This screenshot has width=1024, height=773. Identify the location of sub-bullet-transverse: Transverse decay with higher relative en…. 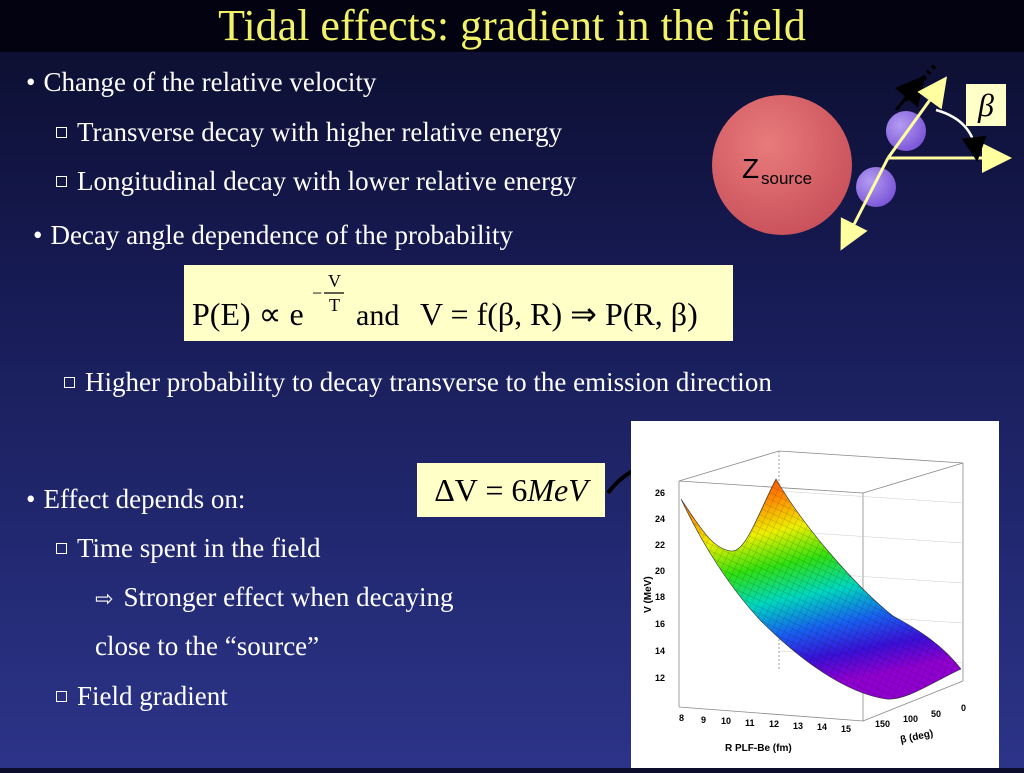
(309, 132).